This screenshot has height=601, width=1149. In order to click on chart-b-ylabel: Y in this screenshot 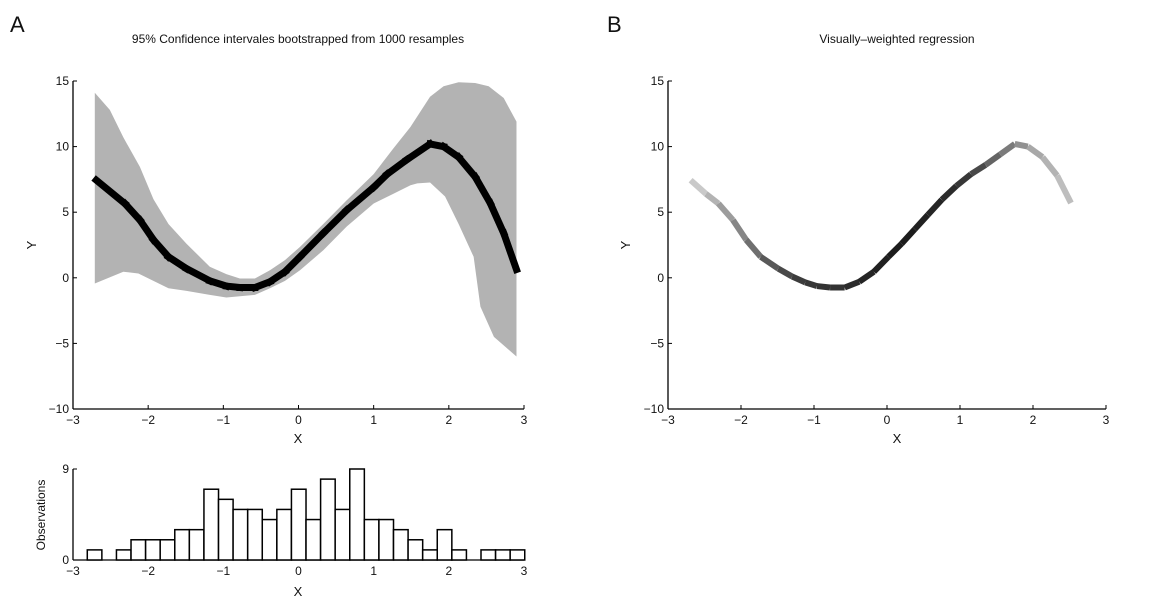, I will do `click(625, 244)`.